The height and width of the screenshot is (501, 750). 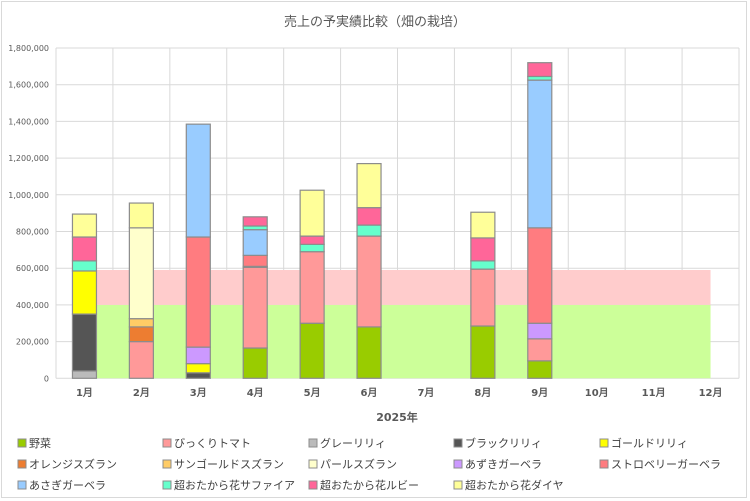 What do you see at coordinates (369, 485) in the screenshot?
I see `legend-label: 超おたから花ルビー` at bounding box center [369, 485].